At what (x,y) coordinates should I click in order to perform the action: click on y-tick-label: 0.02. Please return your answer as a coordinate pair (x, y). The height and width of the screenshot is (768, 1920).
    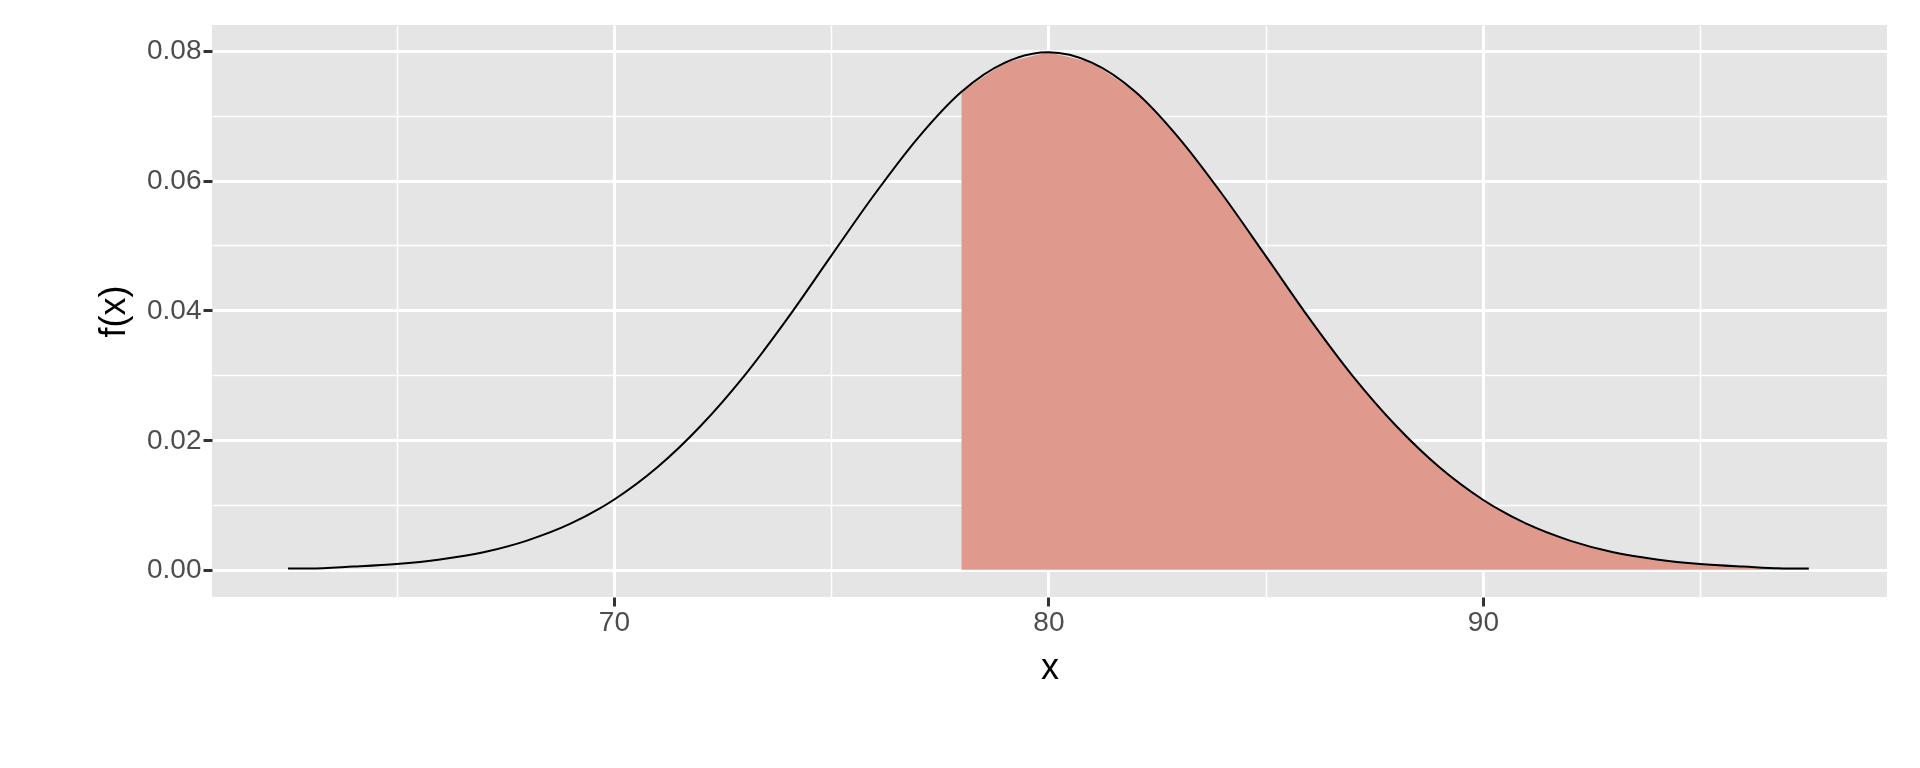
    Looking at the image, I should click on (174, 439).